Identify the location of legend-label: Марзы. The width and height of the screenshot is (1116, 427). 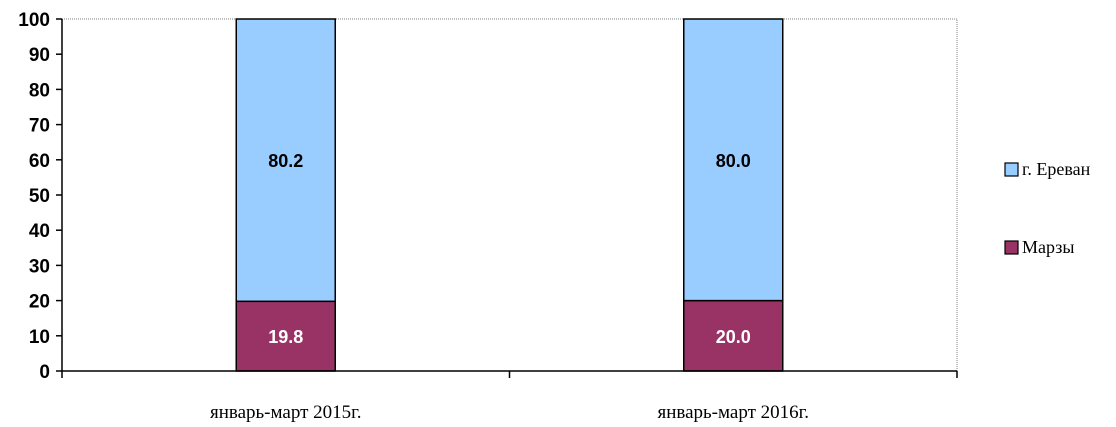
(1048, 247).